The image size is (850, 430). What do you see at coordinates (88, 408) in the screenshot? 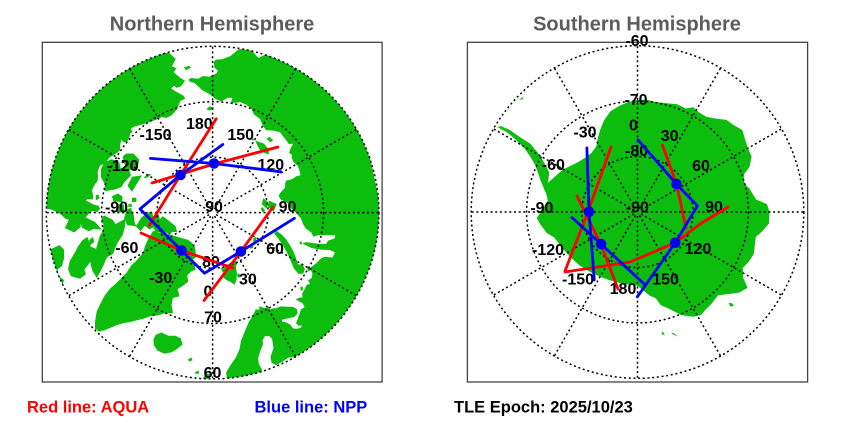
I see `svg-text: Red line: AQUA` at bounding box center [88, 408].